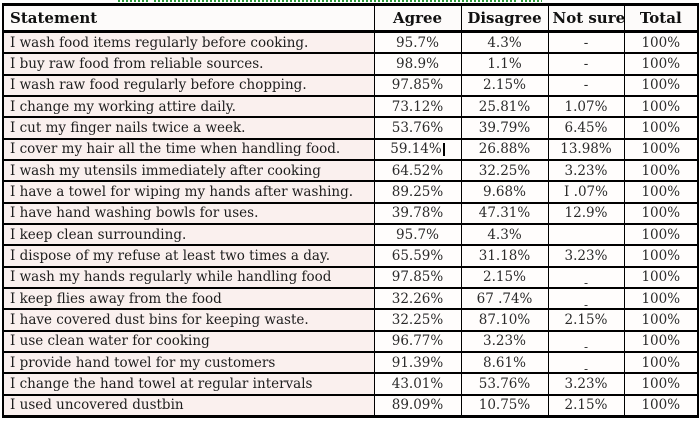  Describe the element at coordinates (504, 405) in the screenshot. I see `disagree-cell: 10.75%` at that location.